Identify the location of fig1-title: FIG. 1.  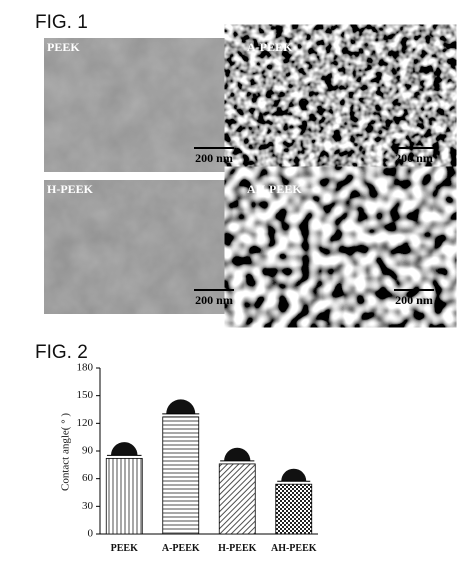
(61, 22).